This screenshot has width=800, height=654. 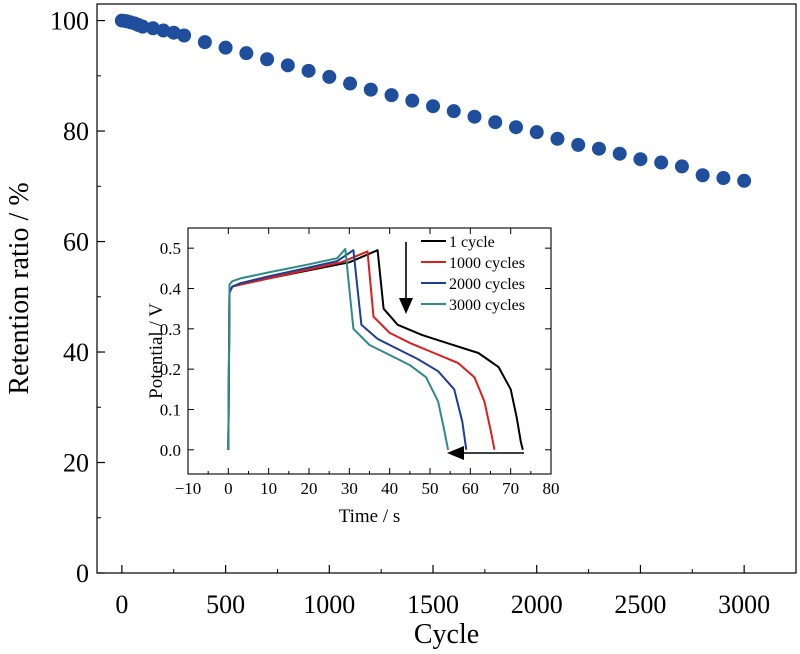 What do you see at coordinates (510, 488) in the screenshot?
I see `inset-x-tick-label: 70` at bounding box center [510, 488].